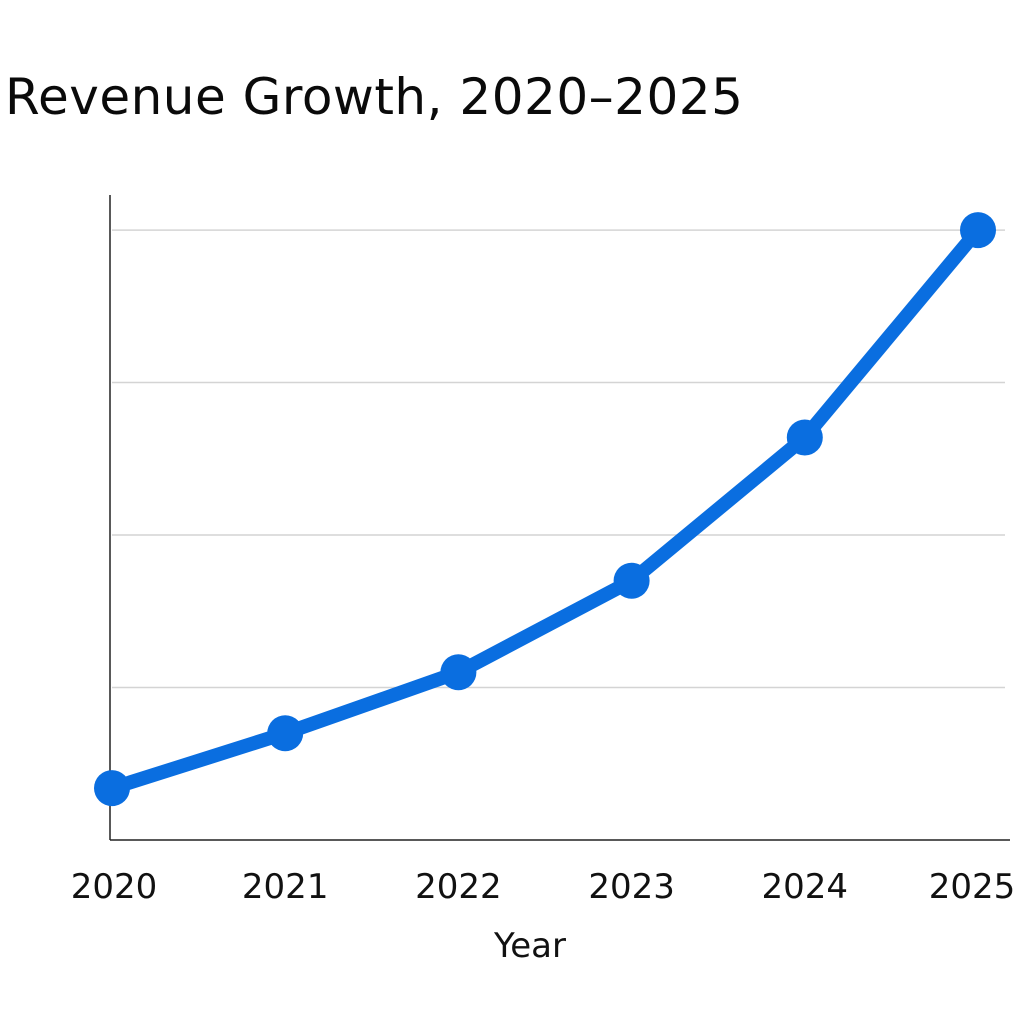  What do you see at coordinates (804, 437) in the screenshot?
I see `data-point-2024` at bounding box center [804, 437].